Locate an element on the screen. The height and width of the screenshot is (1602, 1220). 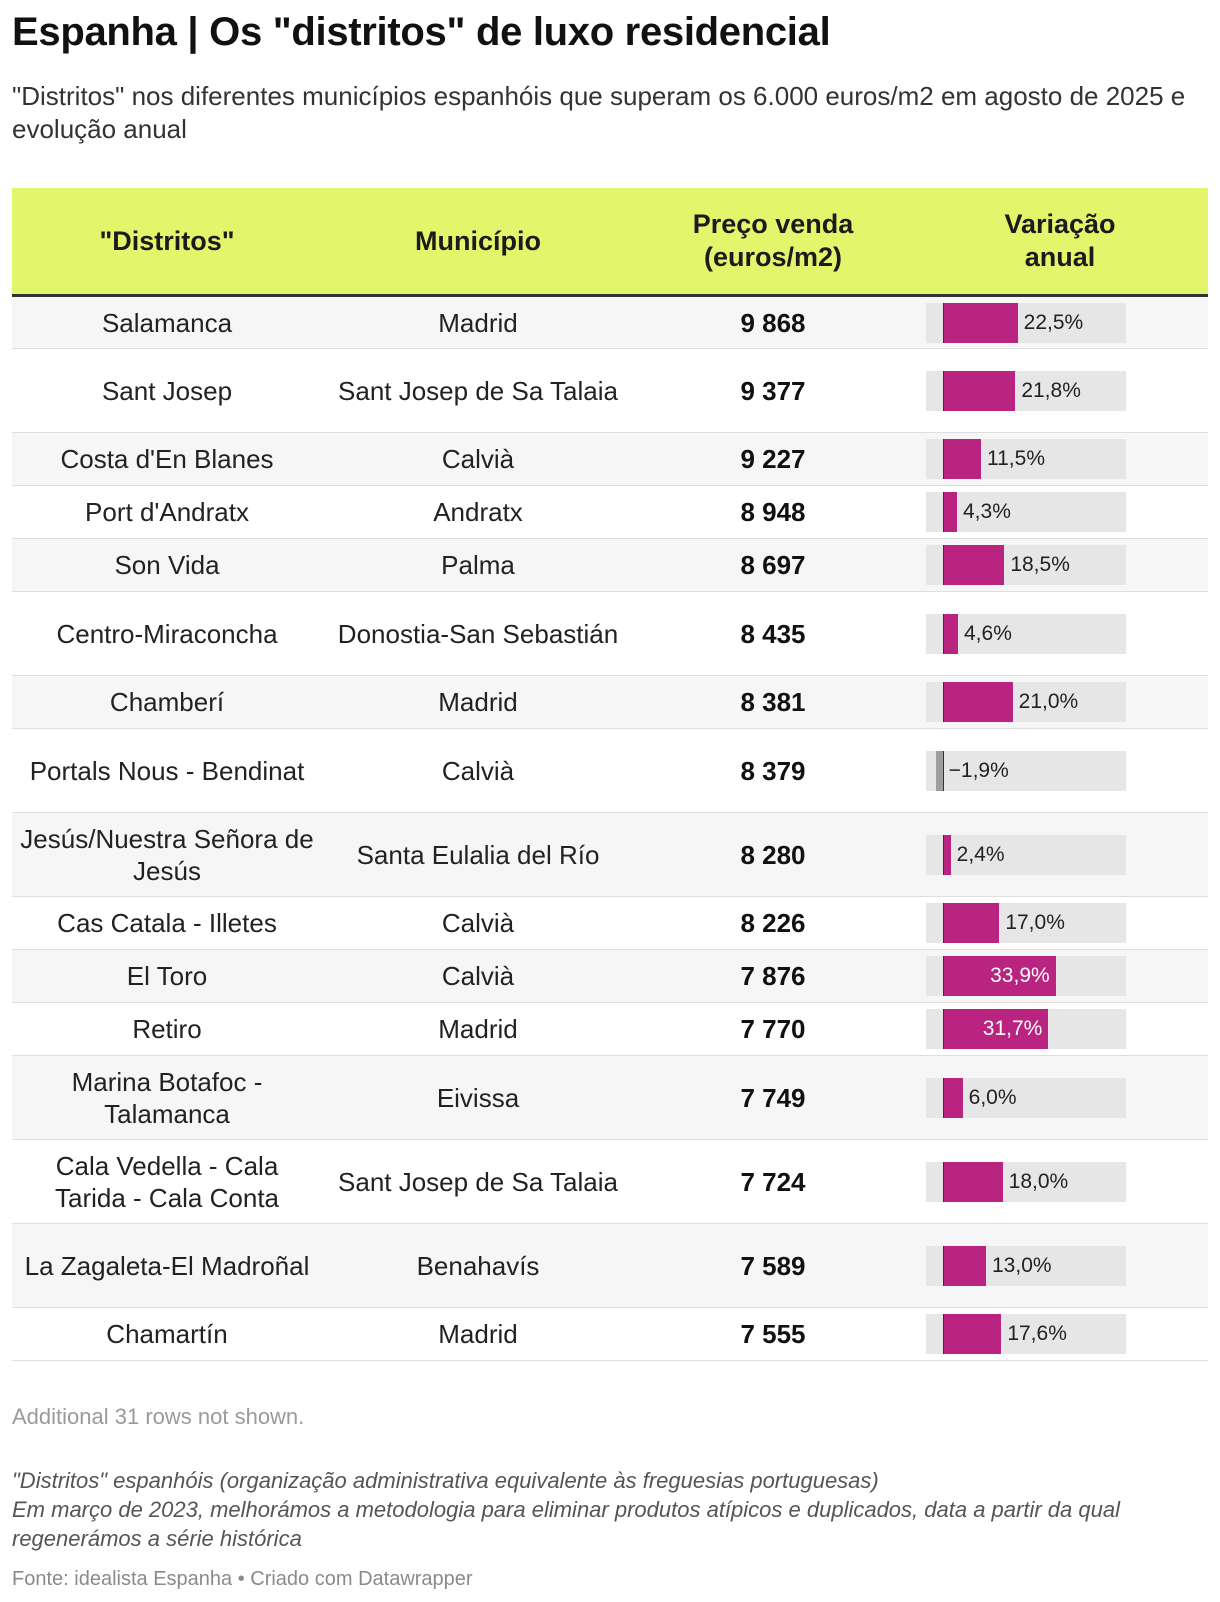
cell-preco: 8 381 is located at coordinates (773, 702).